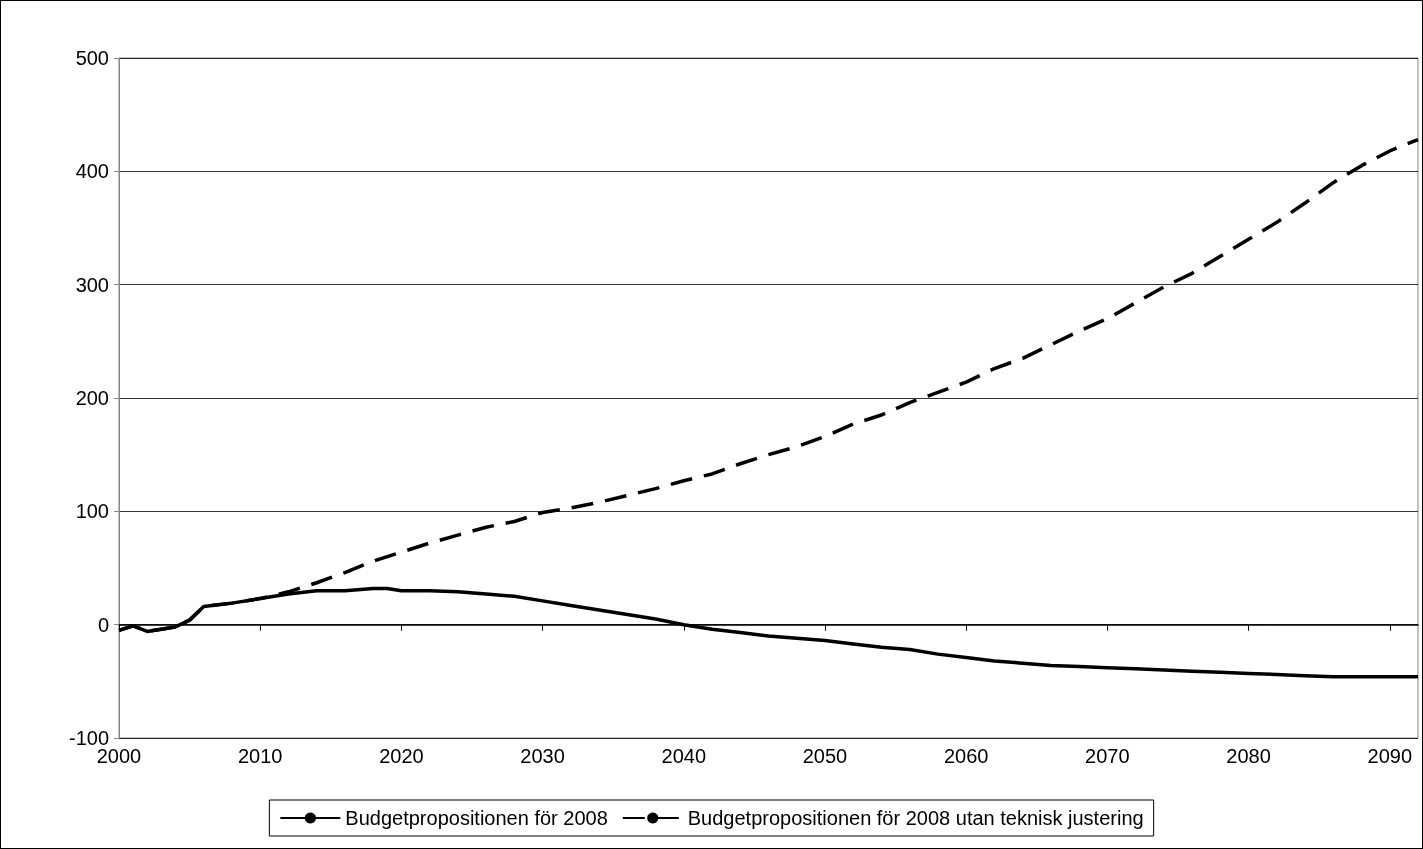 This screenshot has height=849, width=1423. Describe the element at coordinates (1248, 756) in the screenshot. I see `x-tick-label: 2080` at that location.